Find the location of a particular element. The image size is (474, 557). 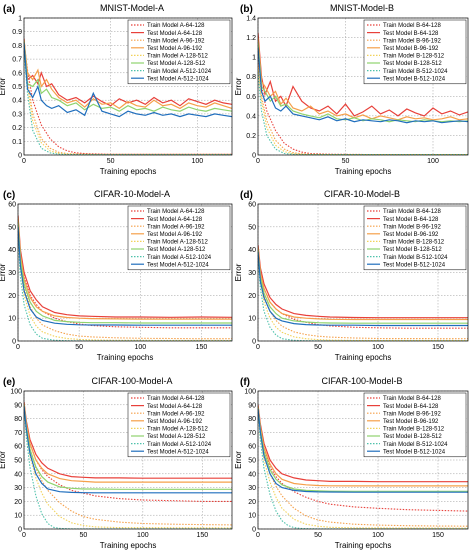

y-tick-label: 80 is located at coordinates (18, 419).